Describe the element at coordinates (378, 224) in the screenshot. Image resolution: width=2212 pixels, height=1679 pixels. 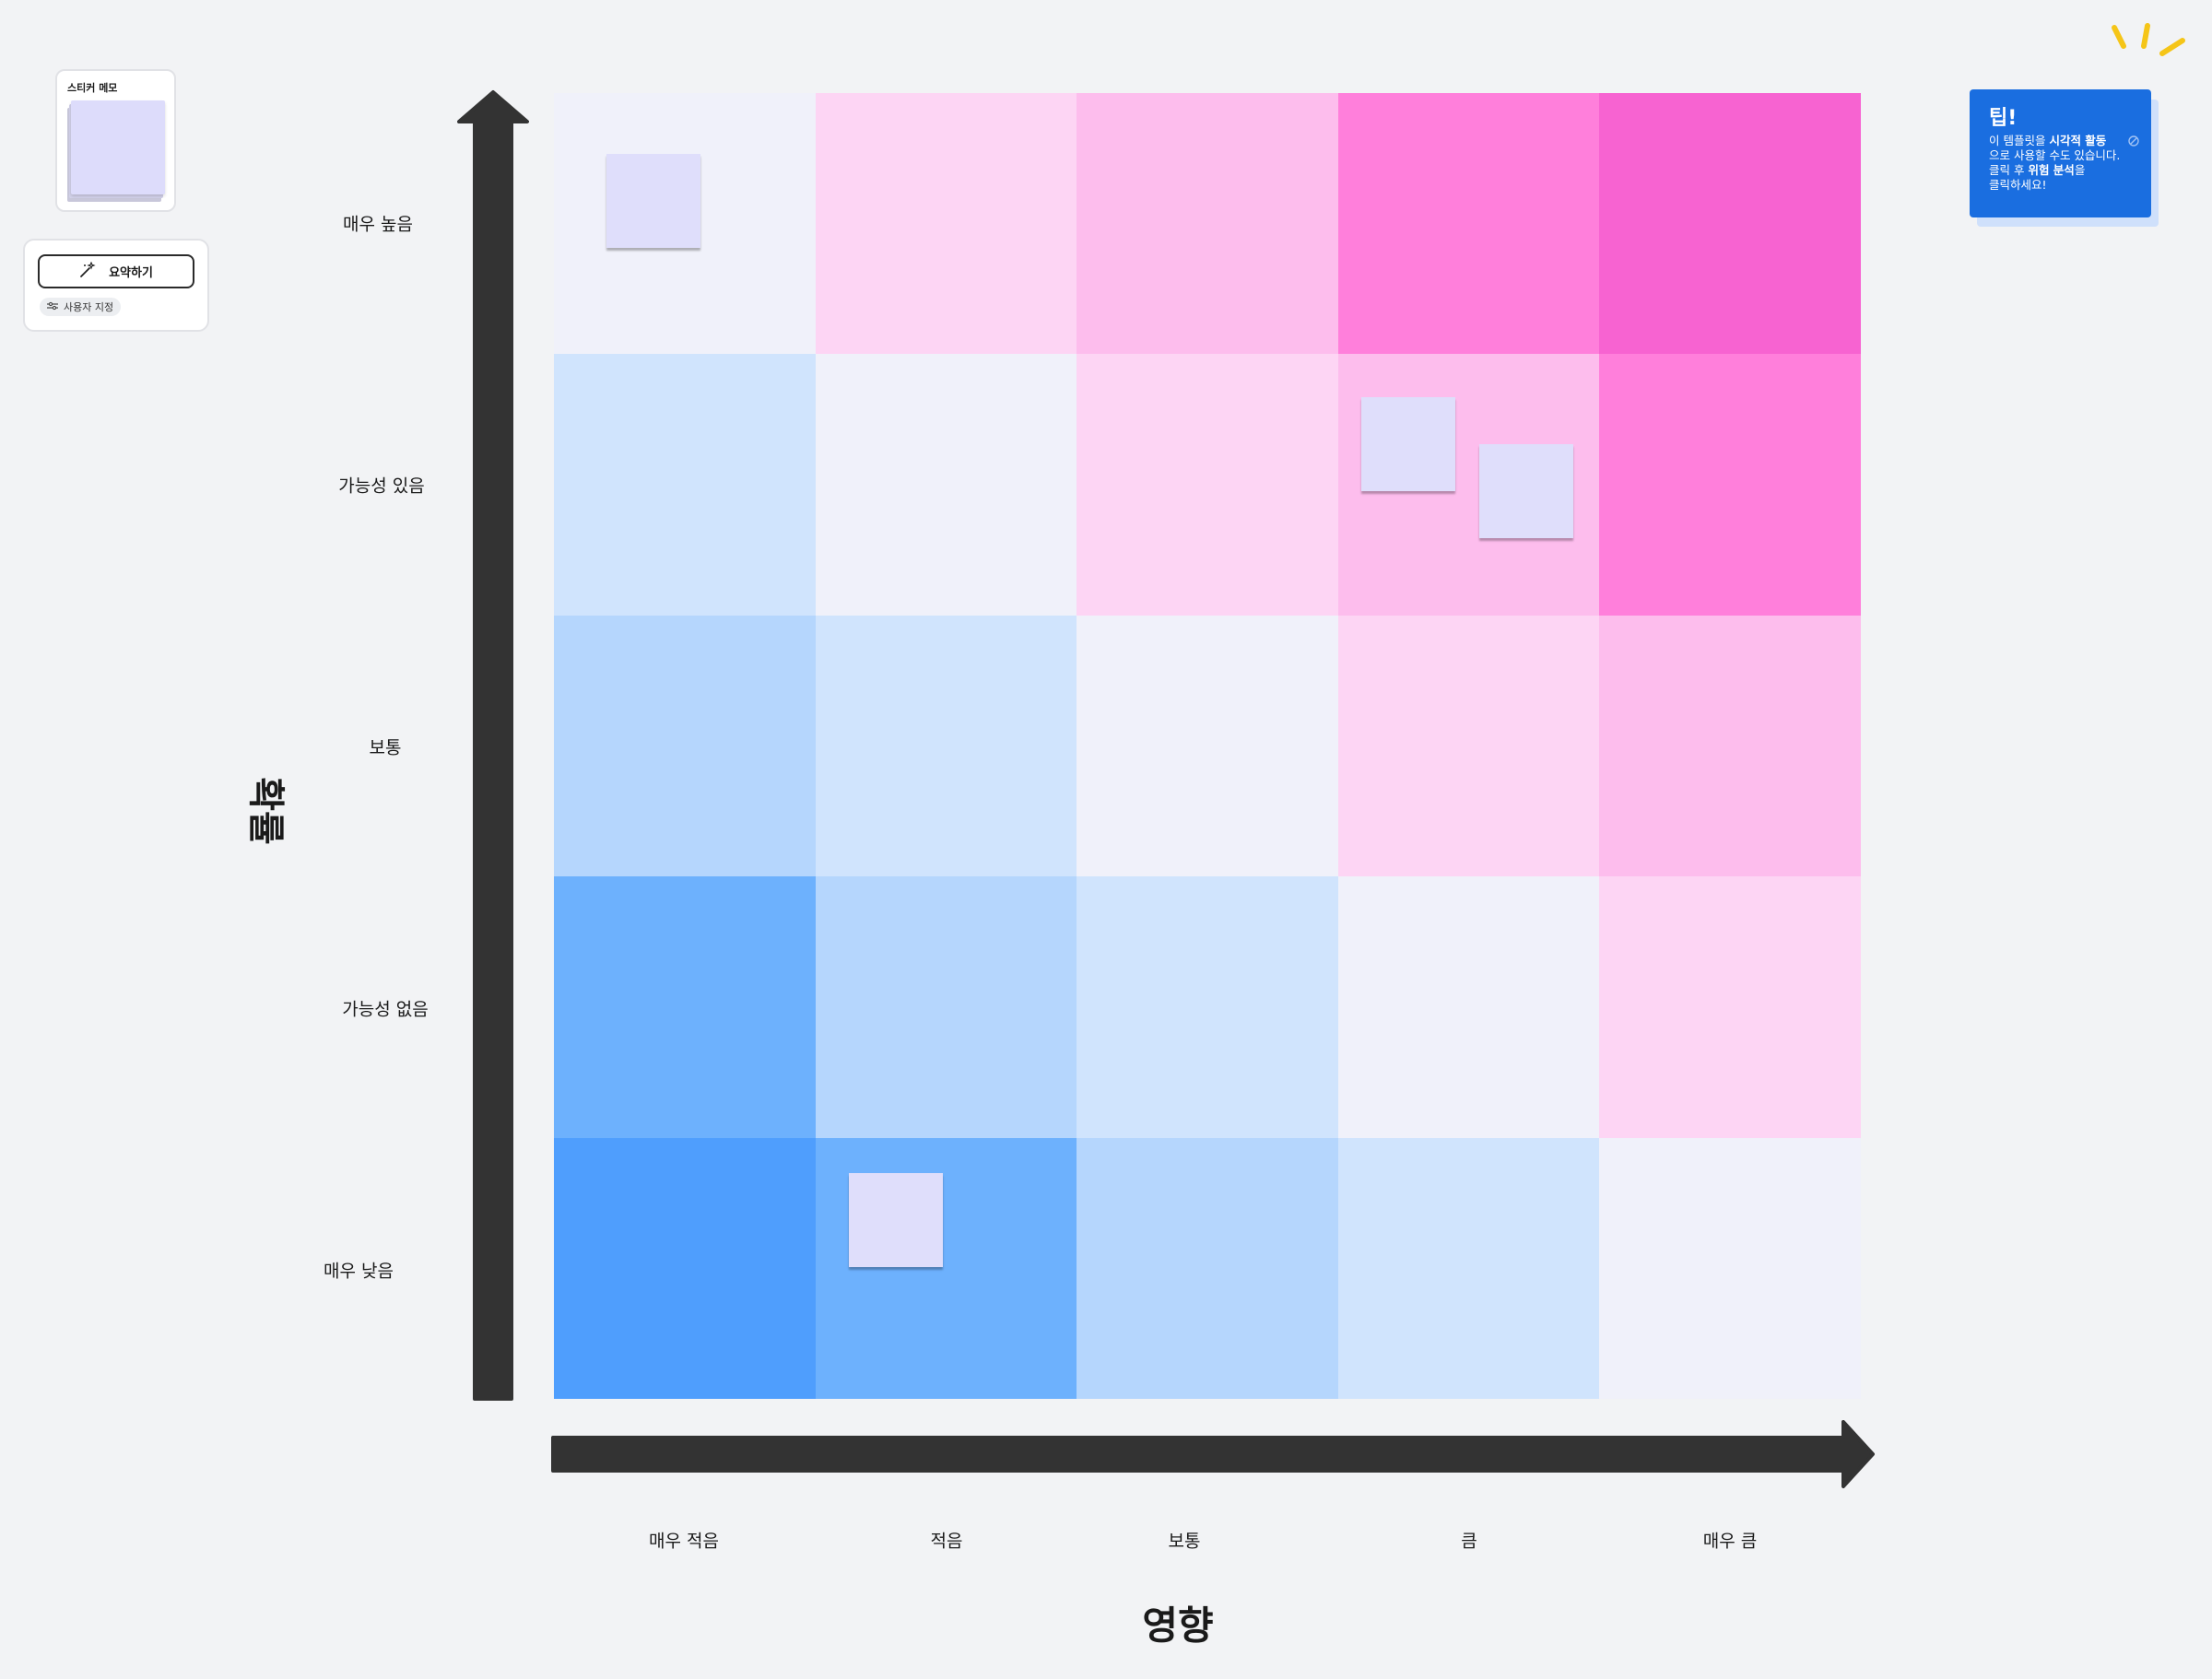
I see `row-label-very-high: 매우 높음` at that location.